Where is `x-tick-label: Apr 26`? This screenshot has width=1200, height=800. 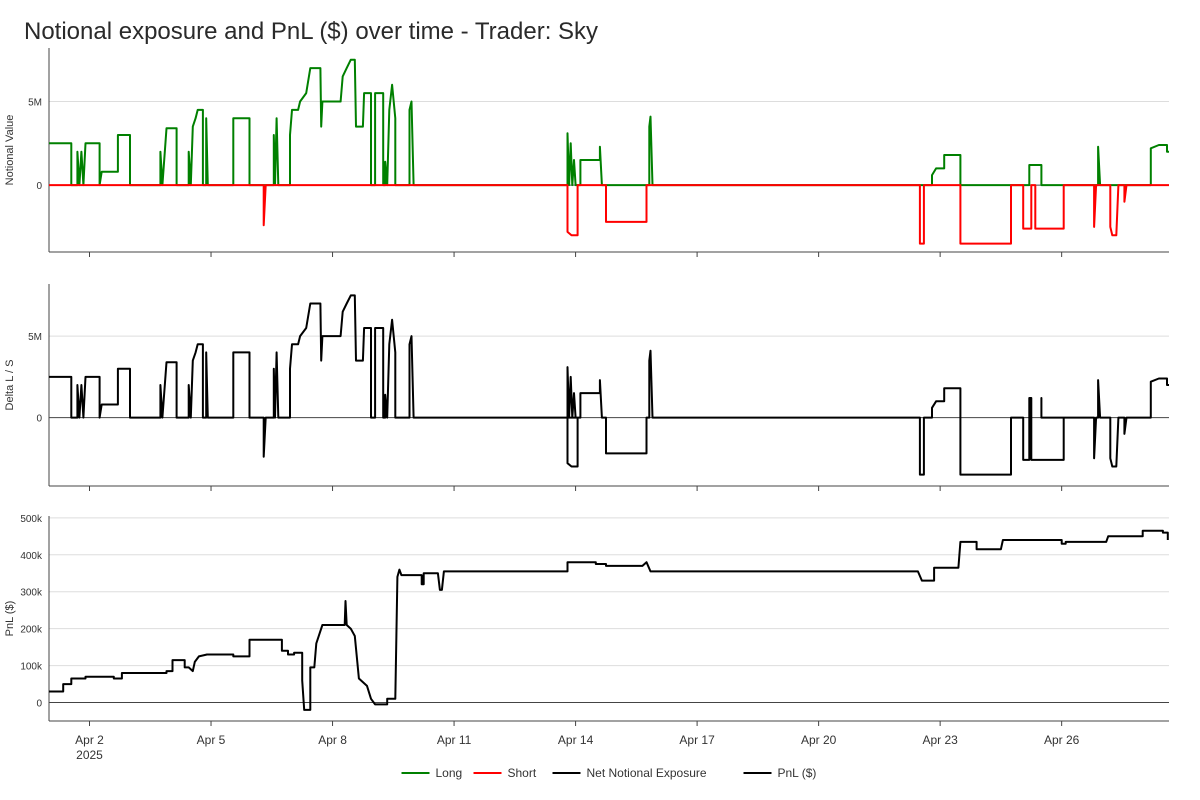 x-tick-label: Apr 26 is located at coordinates (1062, 740).